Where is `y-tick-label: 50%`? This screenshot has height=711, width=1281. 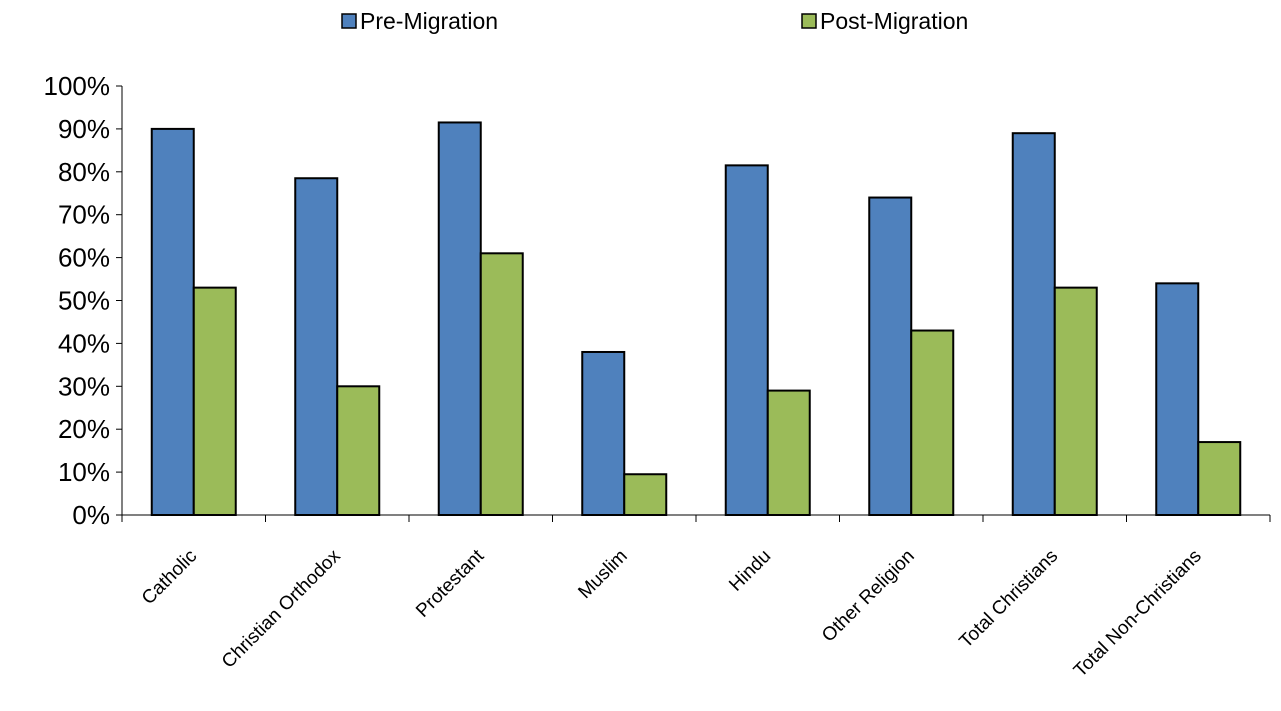
y-tick-label: 50% is located at coordinates (84, 301).